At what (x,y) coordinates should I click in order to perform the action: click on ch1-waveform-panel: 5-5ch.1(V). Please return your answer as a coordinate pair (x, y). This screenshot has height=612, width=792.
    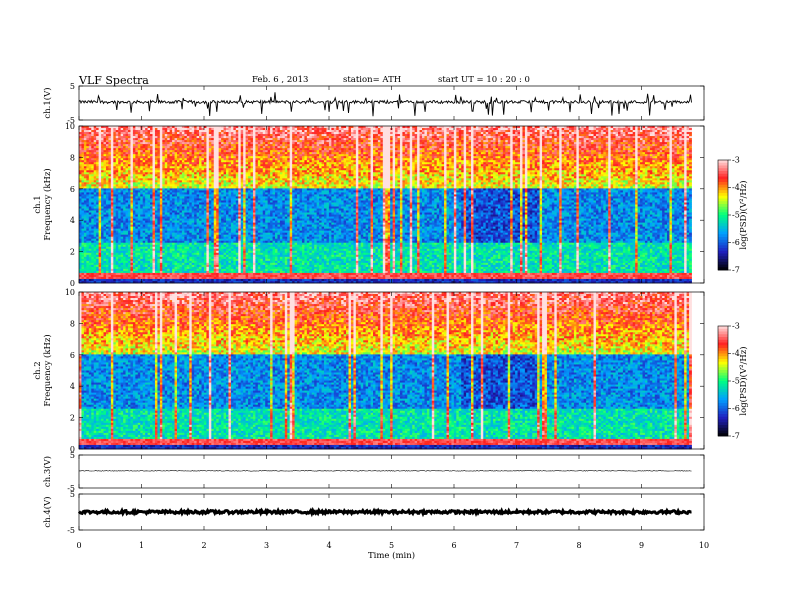
    Looking at the image, I should click on (373, 103).